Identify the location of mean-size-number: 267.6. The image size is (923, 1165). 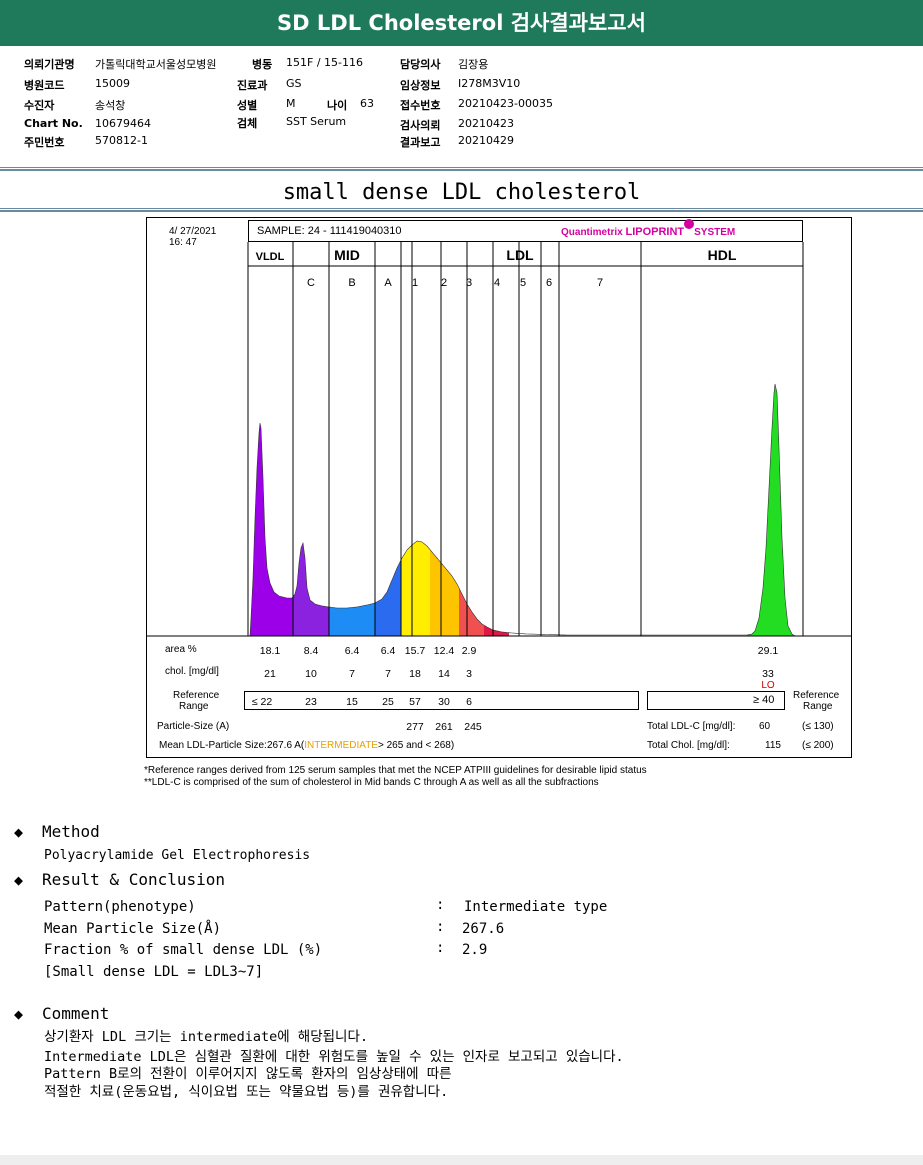
(280, 745).